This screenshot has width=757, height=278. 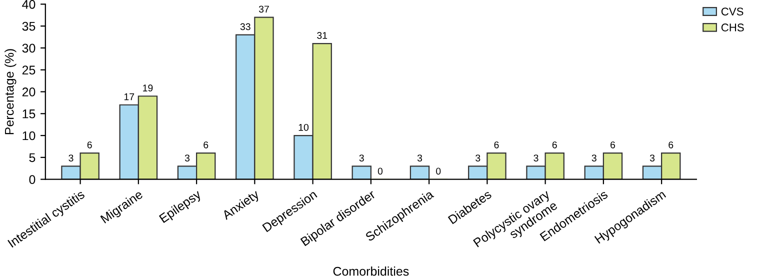 What do you see at coordinates (29, 92) in the screenshot?
I see `y-tick-label: 20` at bounding box center [29, 92].